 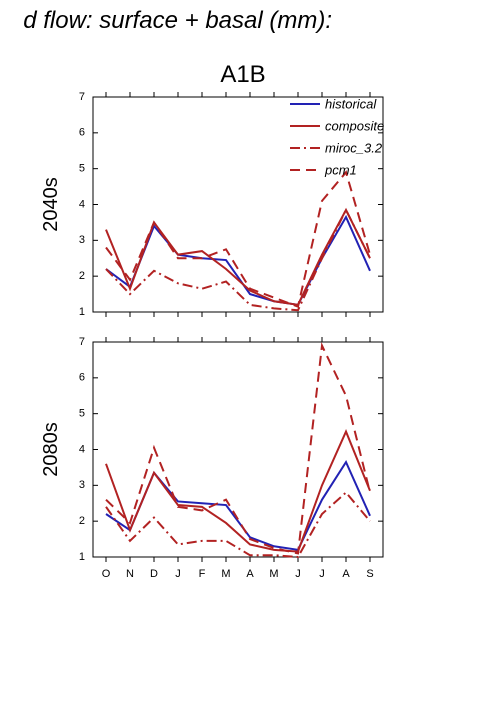 What do you see at coordinates (351, 103) in the screenshot?
I see `legend-label: historical` at bounding box center [351, 103].